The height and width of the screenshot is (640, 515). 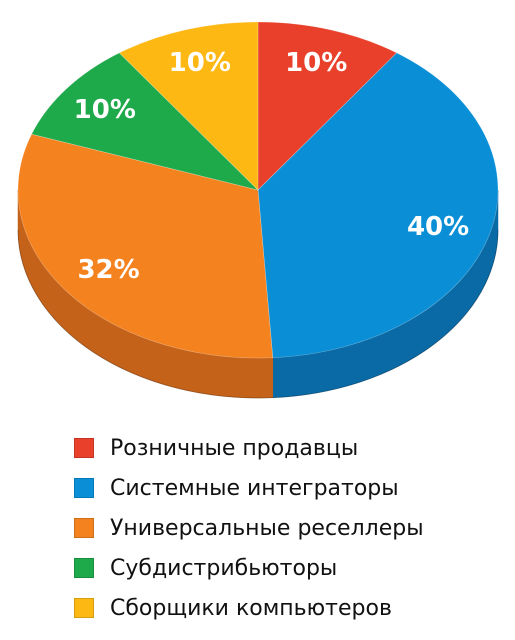 What do you see at coordinates (224, 568) in the screenshot?
I see `legend-label: Субдистрибьюторы` at bounding box center [224, 568].